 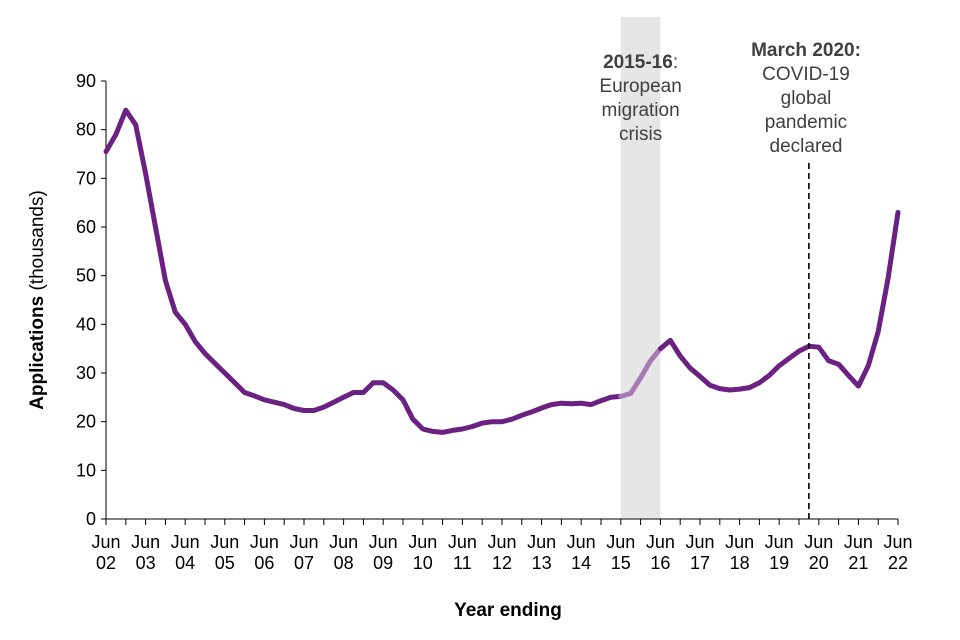 I want to click on x-tick-label-month-05: Jun, so click(x=224, y=542).